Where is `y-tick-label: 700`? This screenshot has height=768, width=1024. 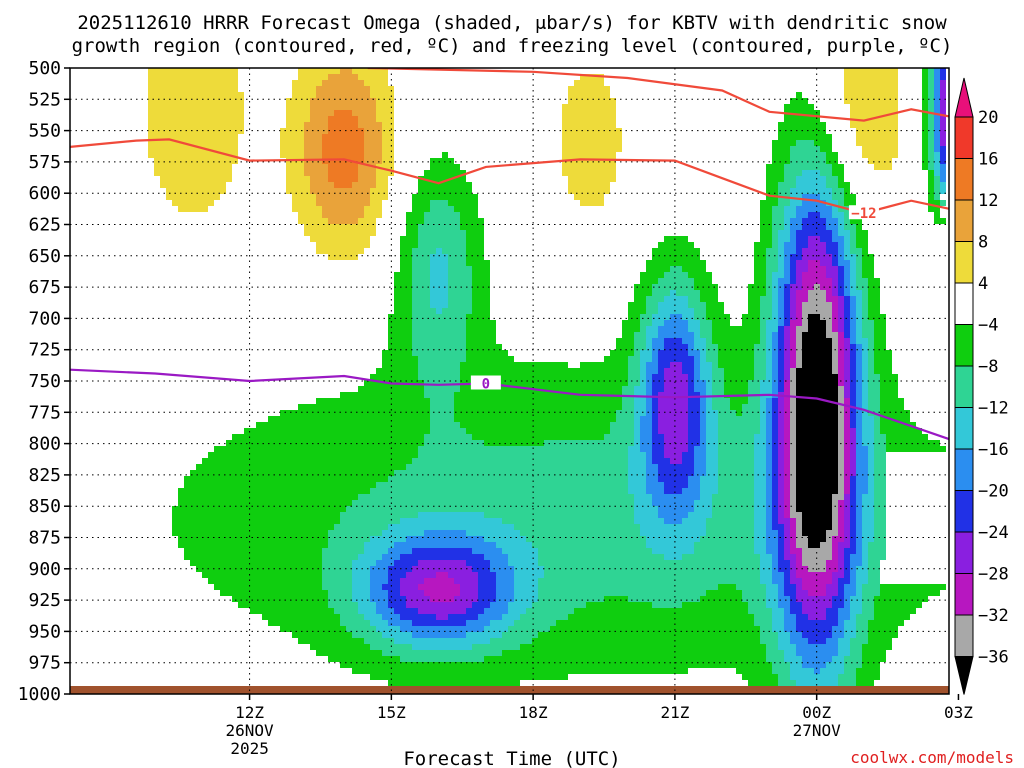 y-tick-label: 700 is located at coordinates (44, 318).